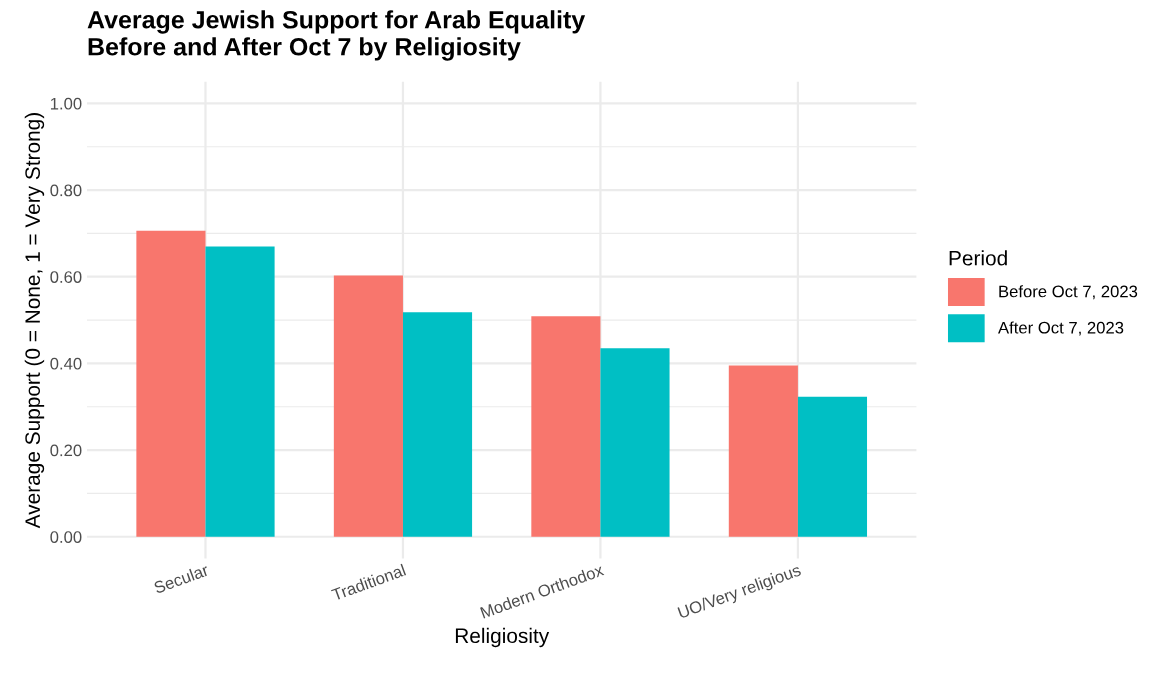  What do you see at coordinates (66, 277) in the screenshot?
I see `y-tick-label: 0.60` at bounding box center [66, 277].